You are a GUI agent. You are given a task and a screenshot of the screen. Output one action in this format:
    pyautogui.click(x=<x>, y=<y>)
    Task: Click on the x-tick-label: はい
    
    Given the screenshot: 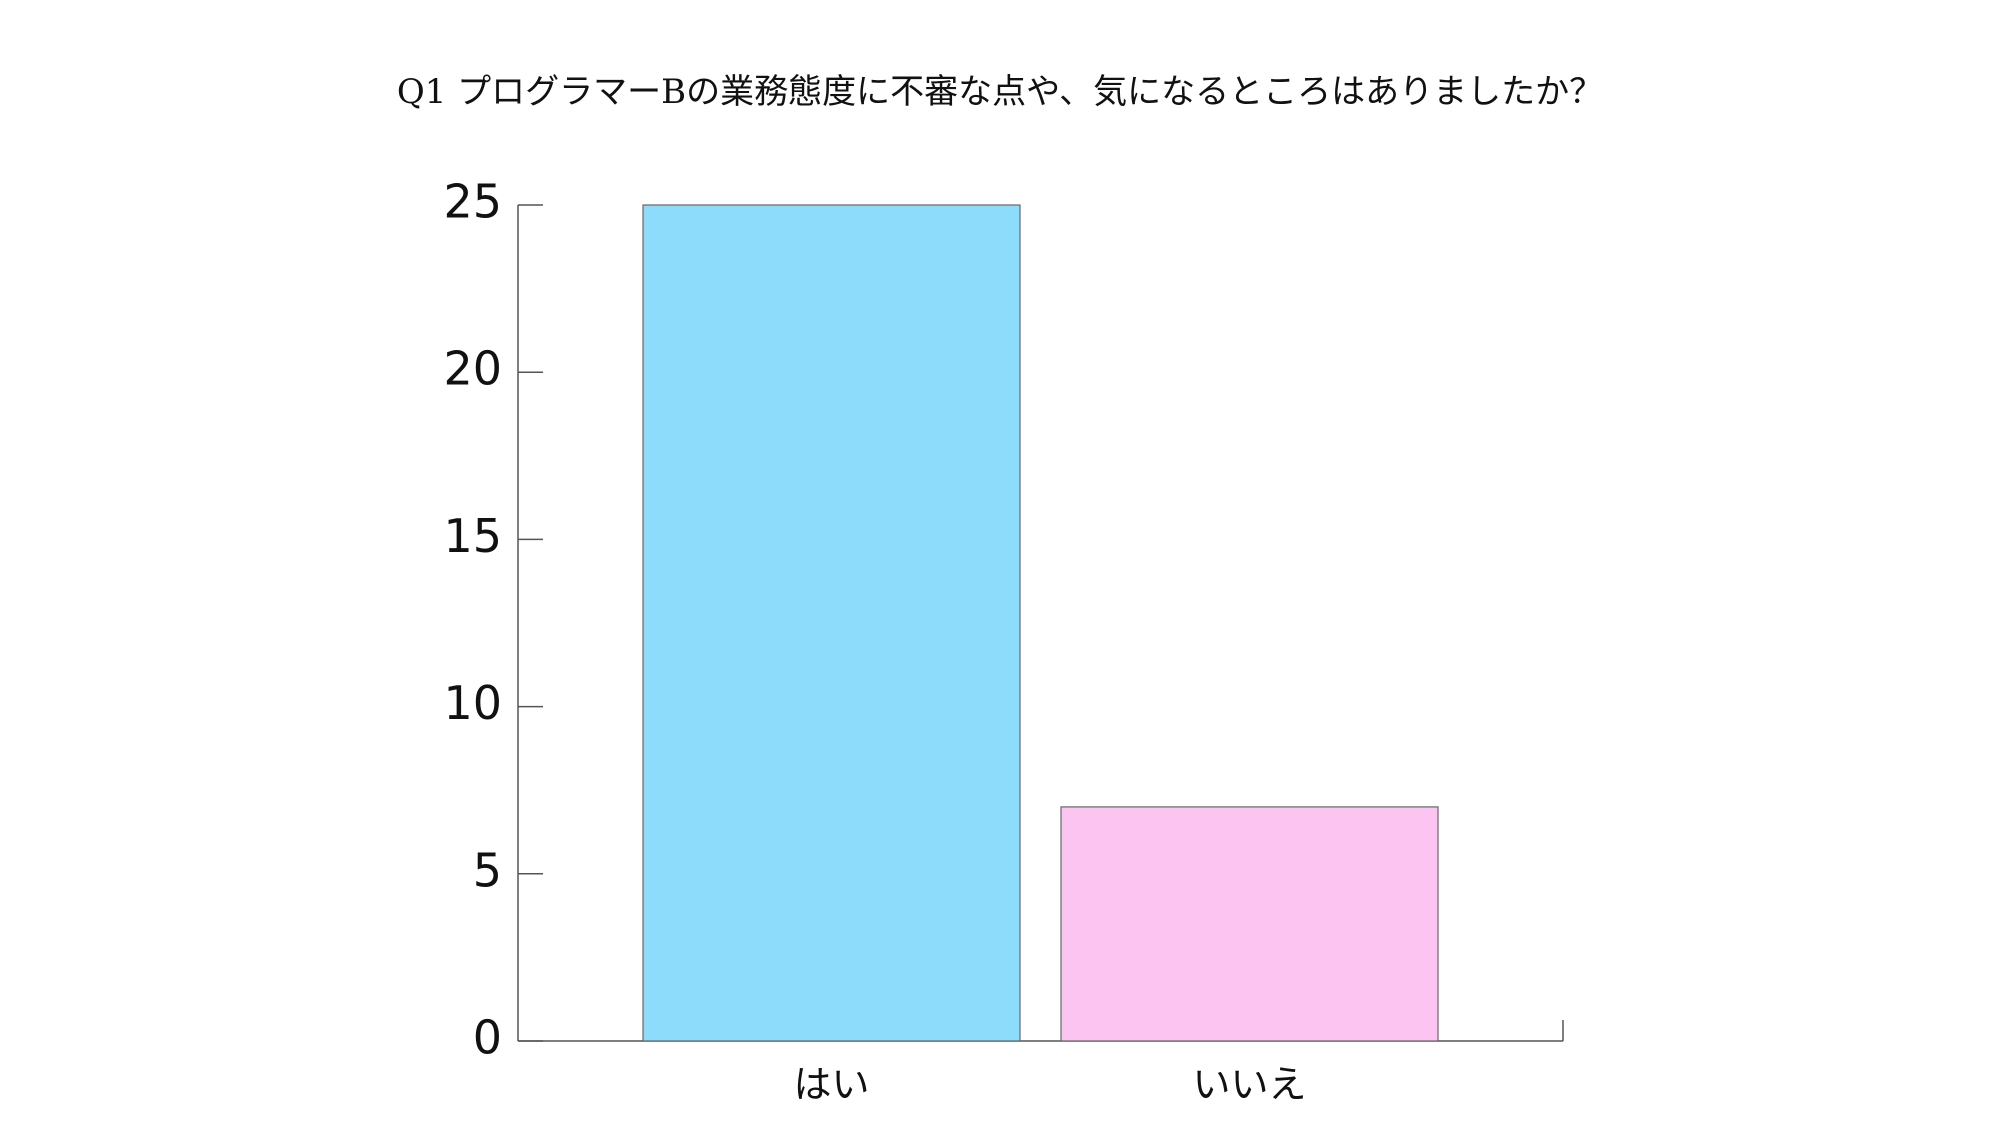 What is the action you would take?
    pyautogui.click(x=831, y=1085)
    